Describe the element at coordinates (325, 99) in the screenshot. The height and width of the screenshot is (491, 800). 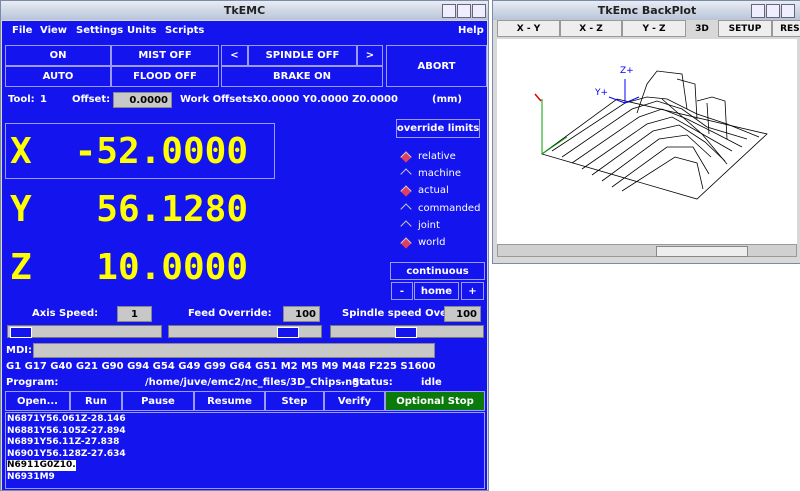
I see `work-offsets: X0.0000 Y0.0000 Z0.0000` at that location.